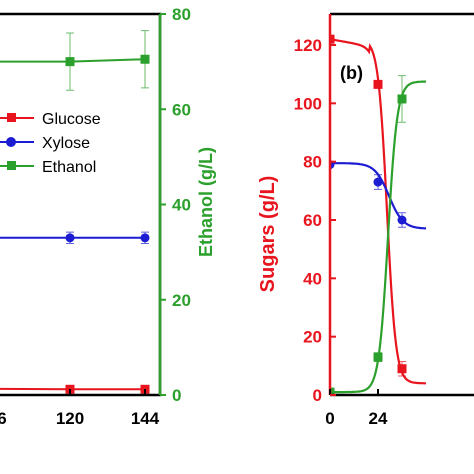 This screenshot has width=474, height=474. What do you see at coordinates (268, 234) in the screenshot?
I see `panel-b-sugars-axis-label: Sugars (g/L)` at bounding box center [268, 234].